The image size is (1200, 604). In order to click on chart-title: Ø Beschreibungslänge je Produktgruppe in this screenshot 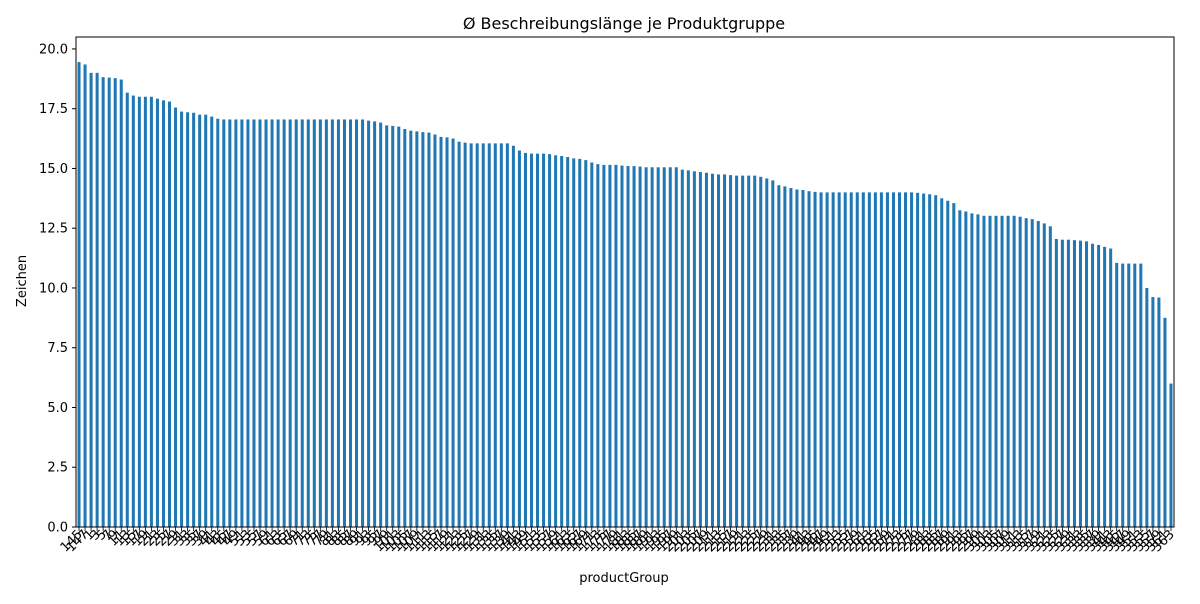, I will do `click(624, 23)`.